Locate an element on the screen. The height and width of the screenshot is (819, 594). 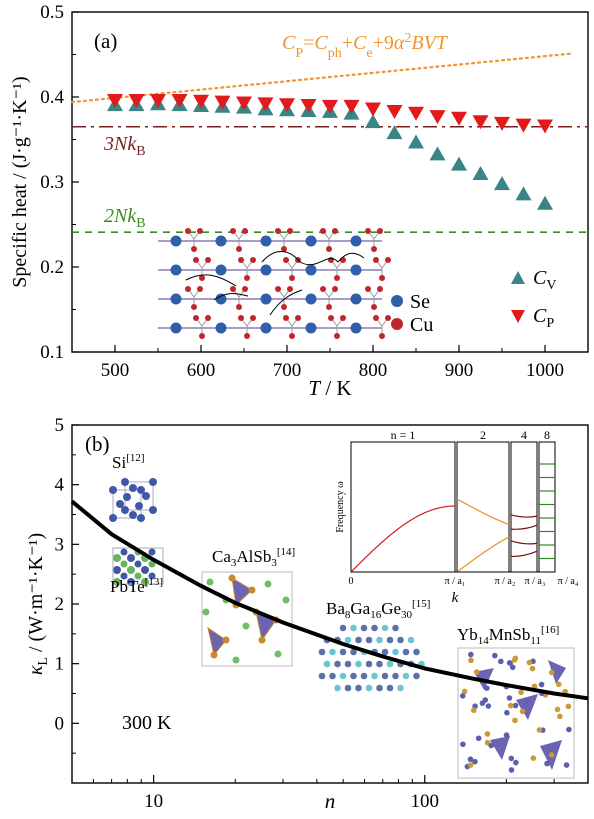
panel-a-x-axis-title: T / K is located at coordinates (329, 388).